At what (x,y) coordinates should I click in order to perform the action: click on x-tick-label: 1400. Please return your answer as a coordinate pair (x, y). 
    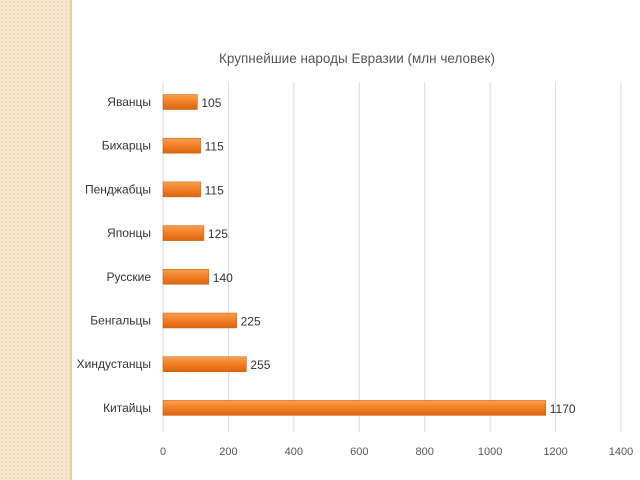
    Looking at the image, I should click on (621, 452).